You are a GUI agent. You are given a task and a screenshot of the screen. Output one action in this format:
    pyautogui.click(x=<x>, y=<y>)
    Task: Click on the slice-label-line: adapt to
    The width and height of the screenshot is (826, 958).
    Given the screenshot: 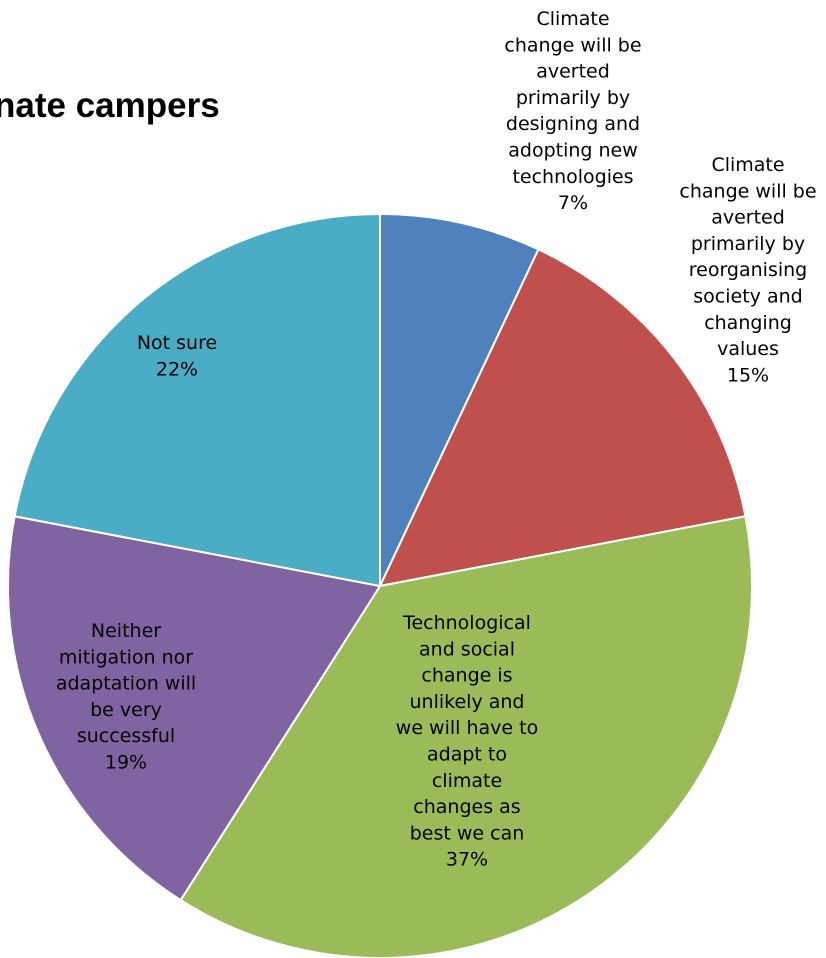 What is the action you would take?
    pyautogui.click(x=467, y=755)
    